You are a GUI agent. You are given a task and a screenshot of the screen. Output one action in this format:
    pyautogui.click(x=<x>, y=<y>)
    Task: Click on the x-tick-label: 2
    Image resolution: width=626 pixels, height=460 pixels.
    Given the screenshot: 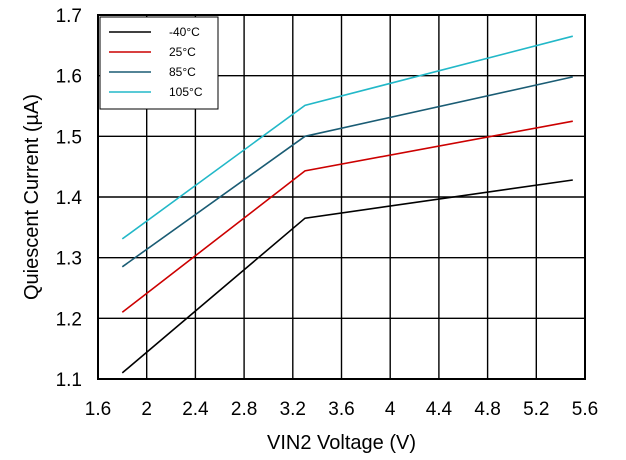 What is the action you would take?
    pyautogui.click(x=146, y=409)
    